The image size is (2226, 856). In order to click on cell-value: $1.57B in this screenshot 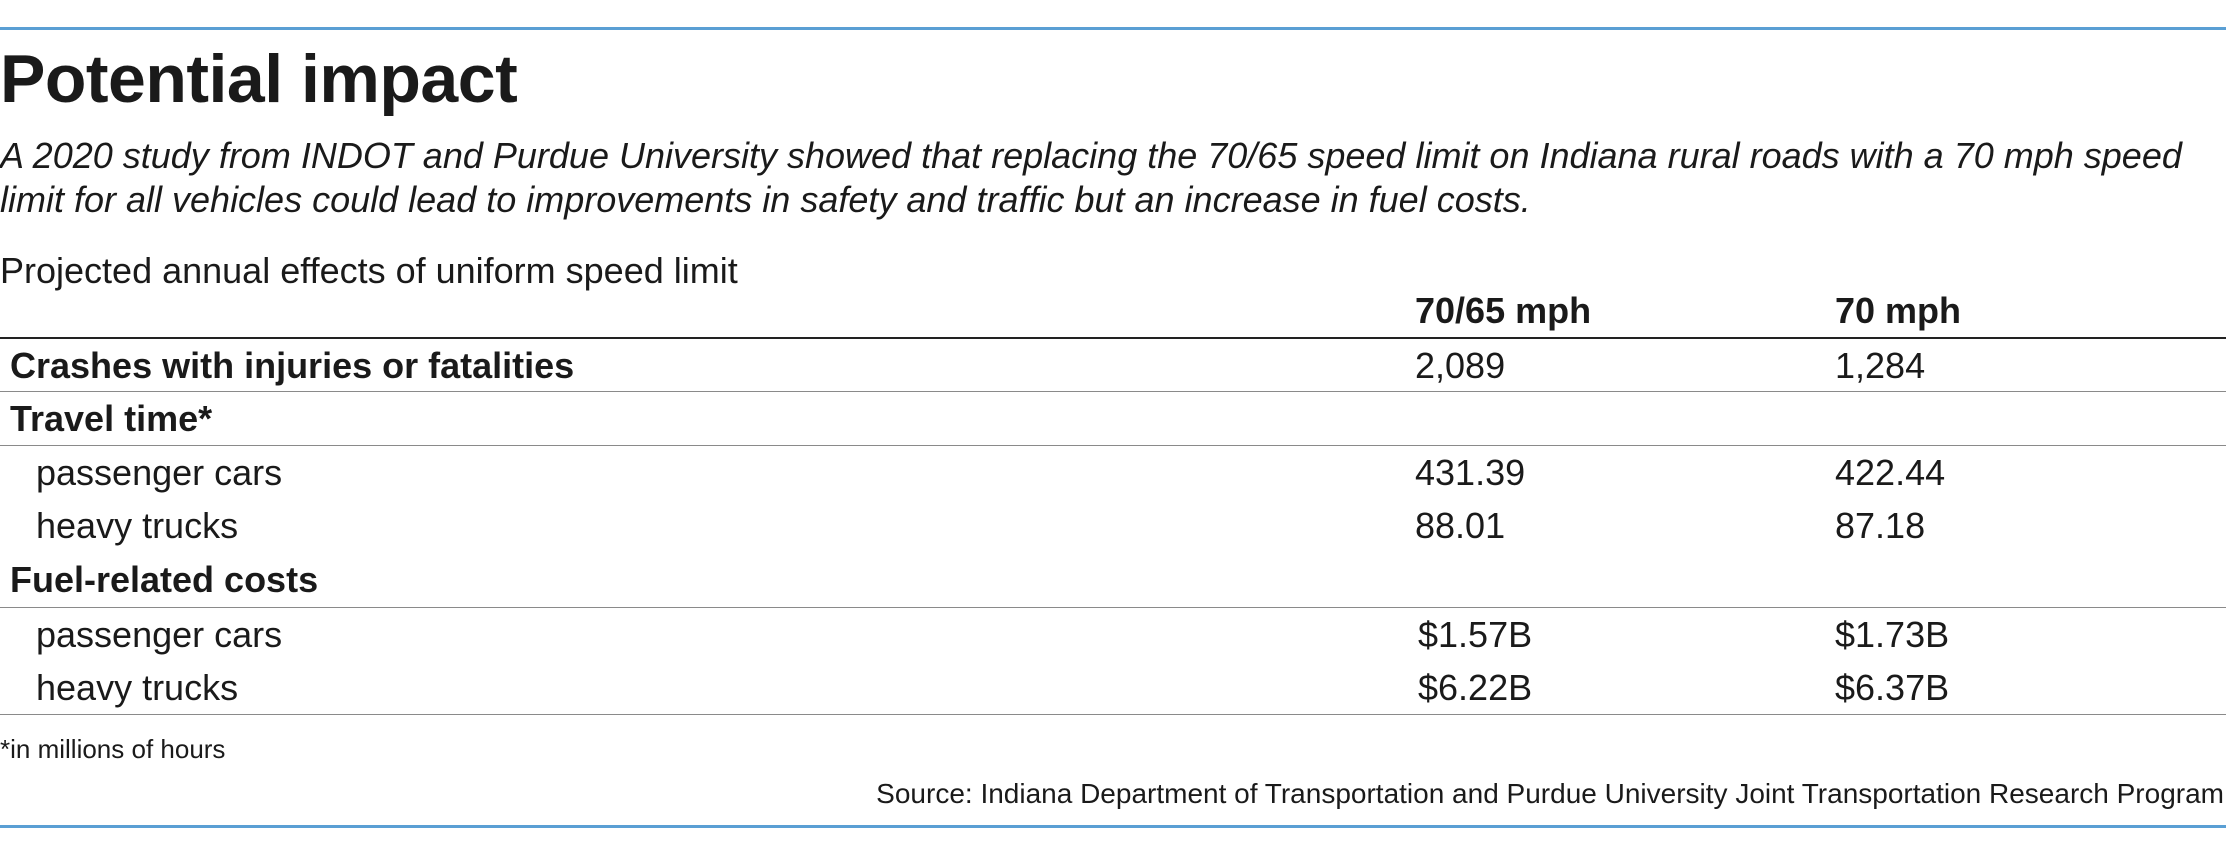, I will do `click(1475, 634)`.